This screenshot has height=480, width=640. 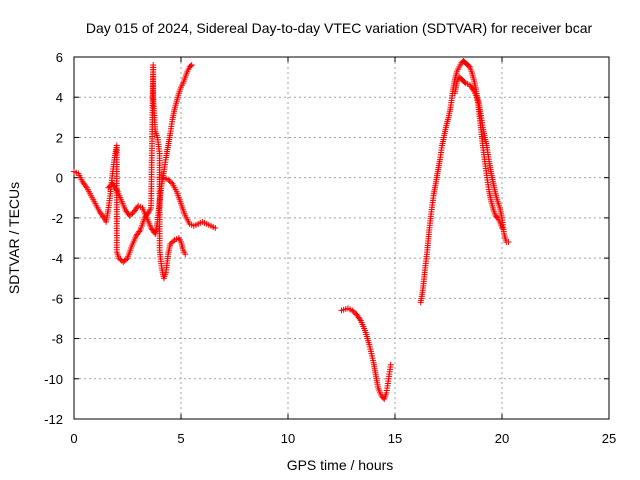 I want to click on y-tick-label: -10, so click(x=53, y=379).